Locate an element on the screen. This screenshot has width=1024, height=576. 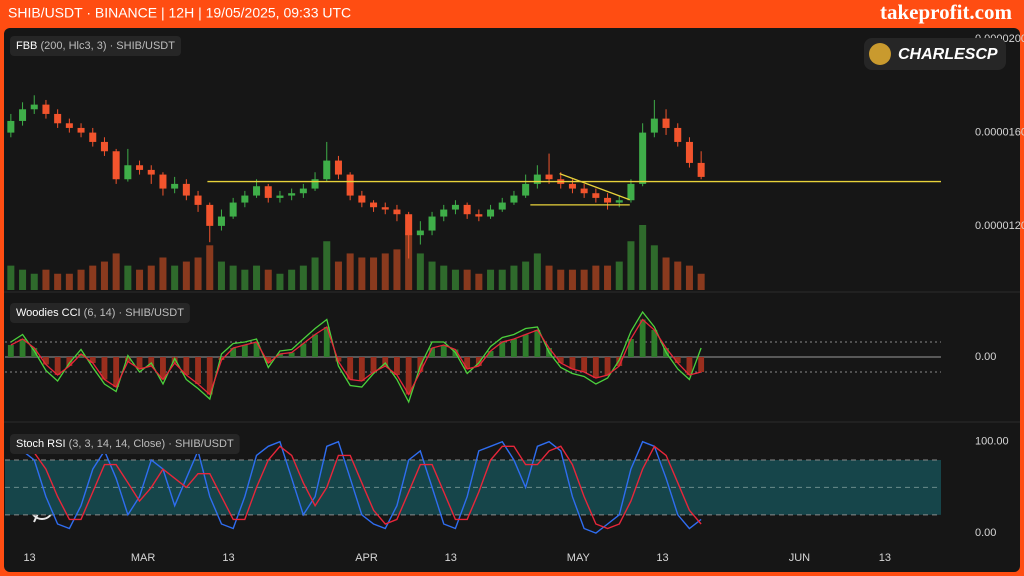
legend-bg is located at coordinates (95, 46).